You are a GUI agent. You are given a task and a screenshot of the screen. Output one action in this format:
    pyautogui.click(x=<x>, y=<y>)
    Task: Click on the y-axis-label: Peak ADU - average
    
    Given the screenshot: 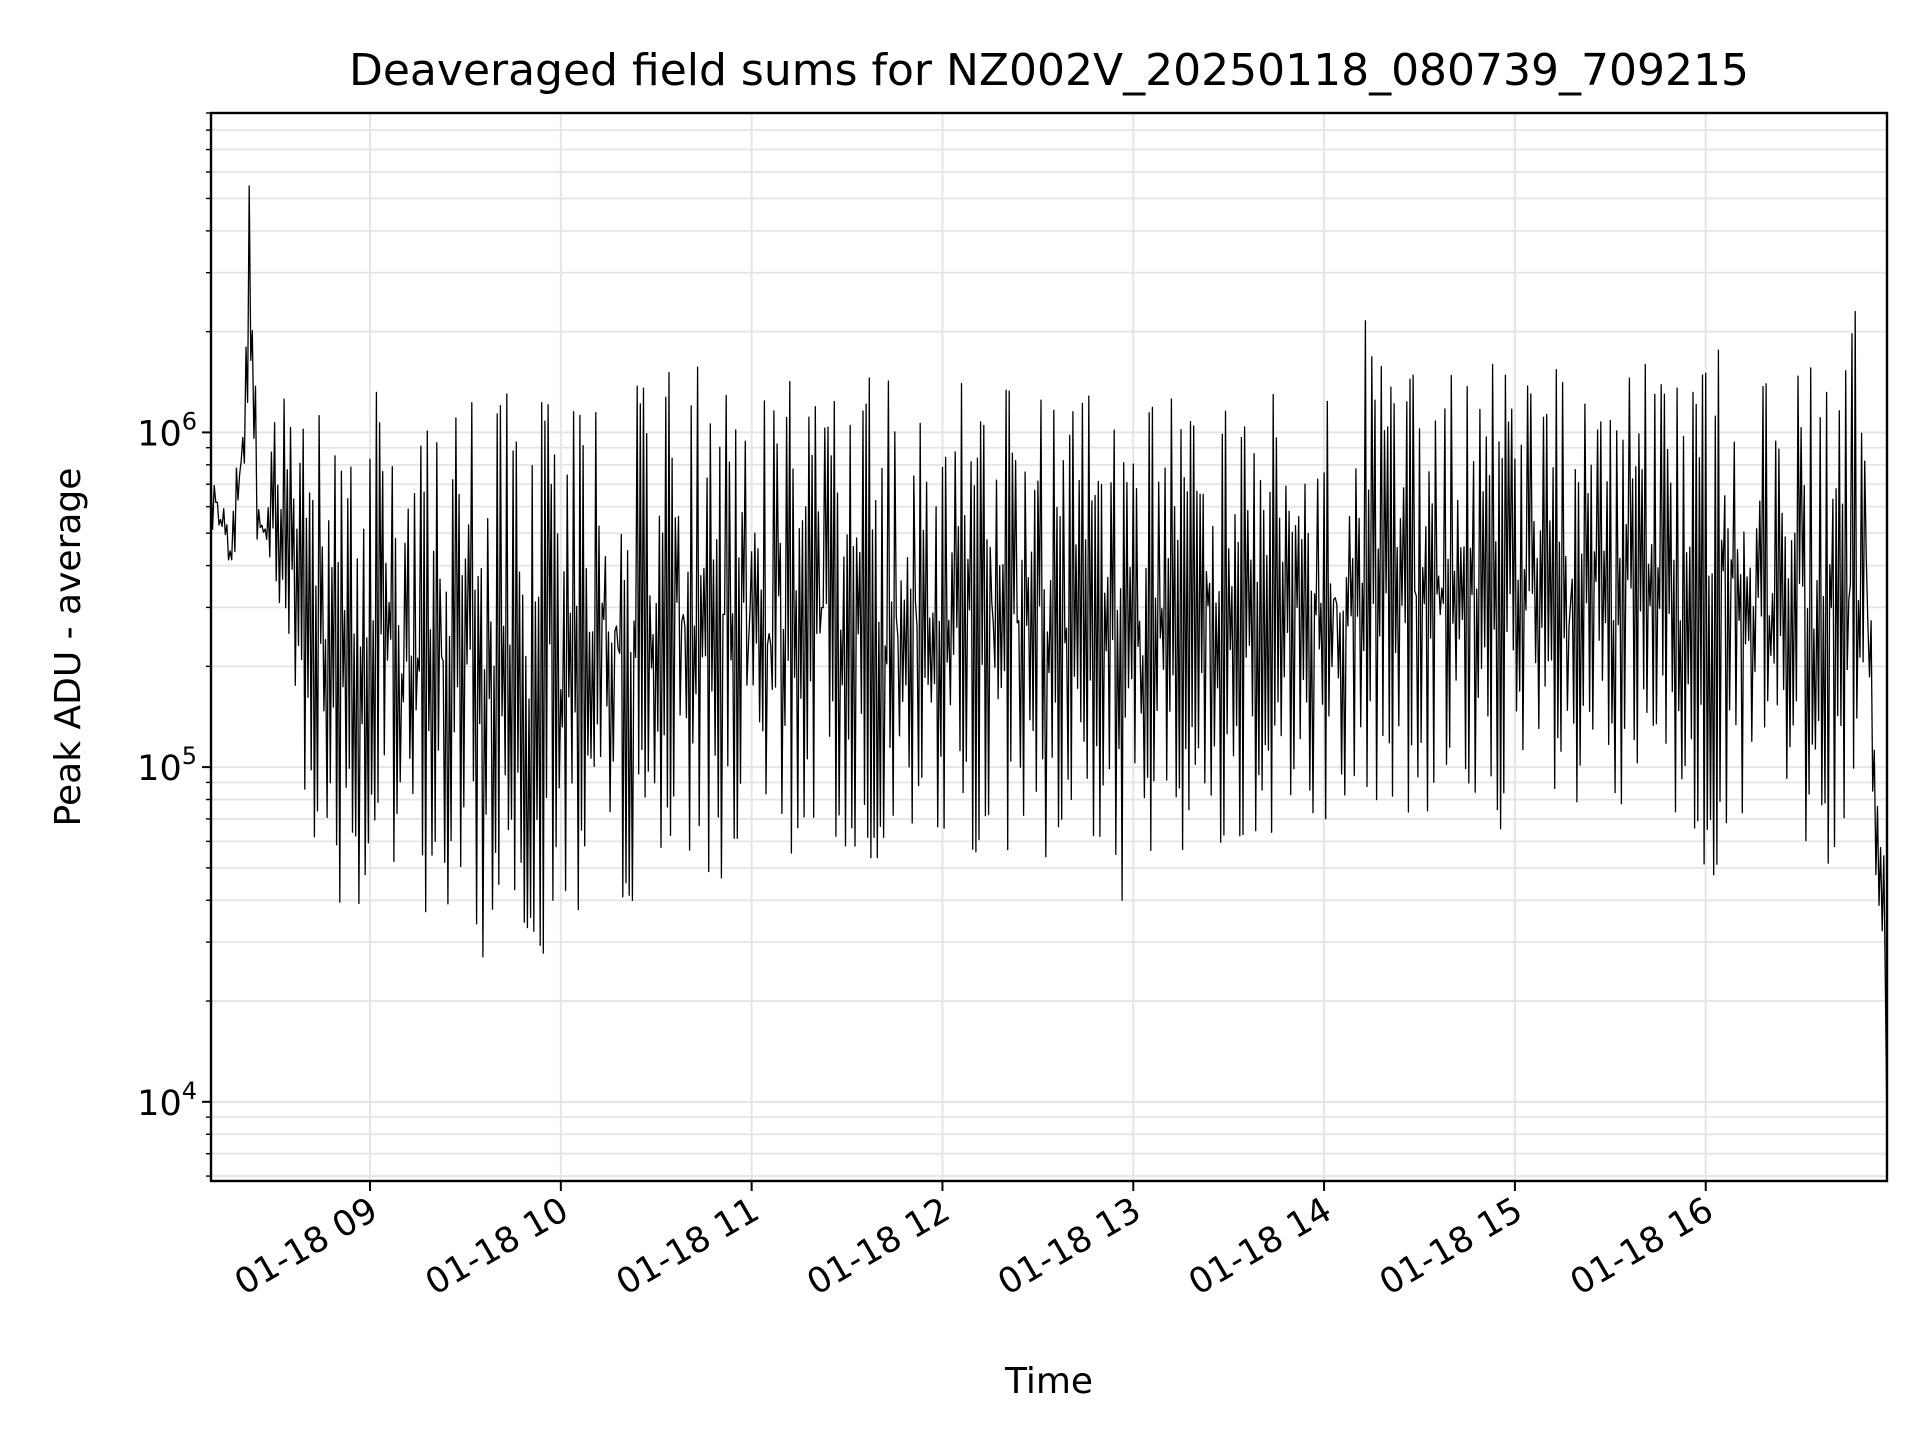 What is the action you would take?
    pyautogui.click(x=68, y=647)
    